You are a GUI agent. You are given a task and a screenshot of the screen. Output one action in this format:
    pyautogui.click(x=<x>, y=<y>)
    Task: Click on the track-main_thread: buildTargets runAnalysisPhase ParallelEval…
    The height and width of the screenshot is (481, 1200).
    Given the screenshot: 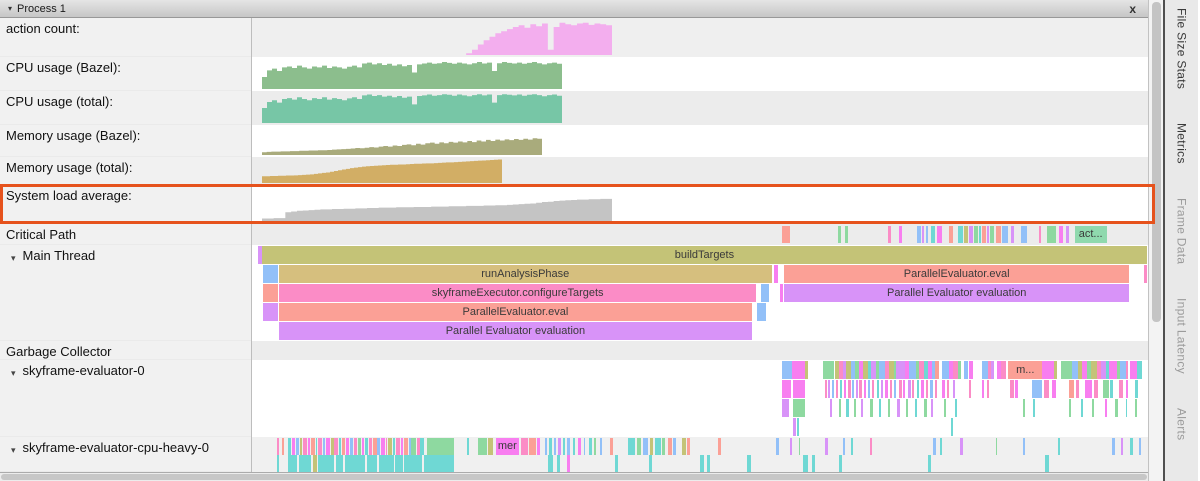 What is the action you would take?
    pyautogui.click(x=700, y=293)
    